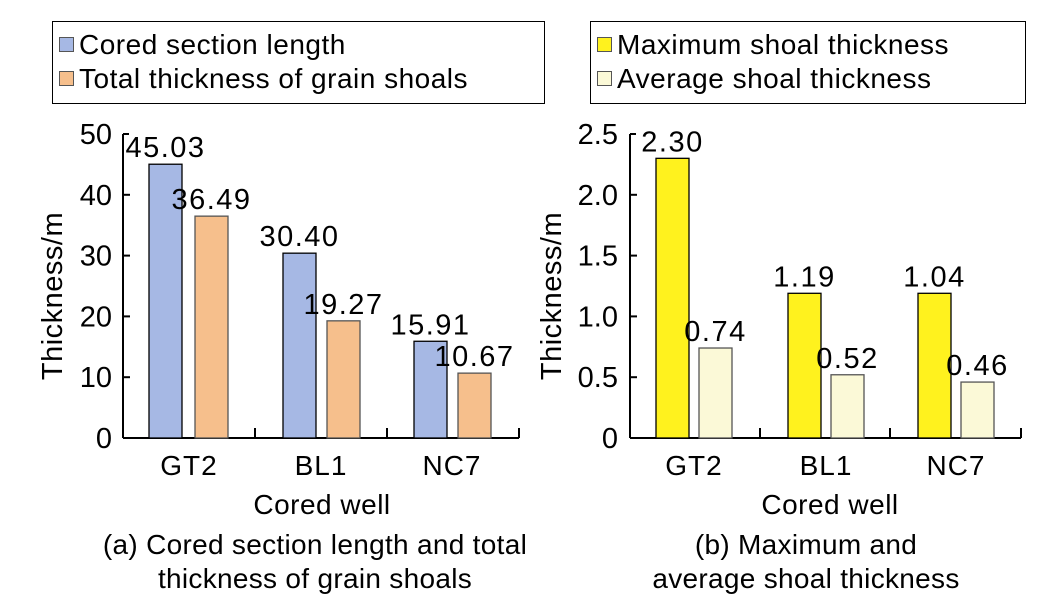  I want to click on data-label: 45.03, so click(165, 148).